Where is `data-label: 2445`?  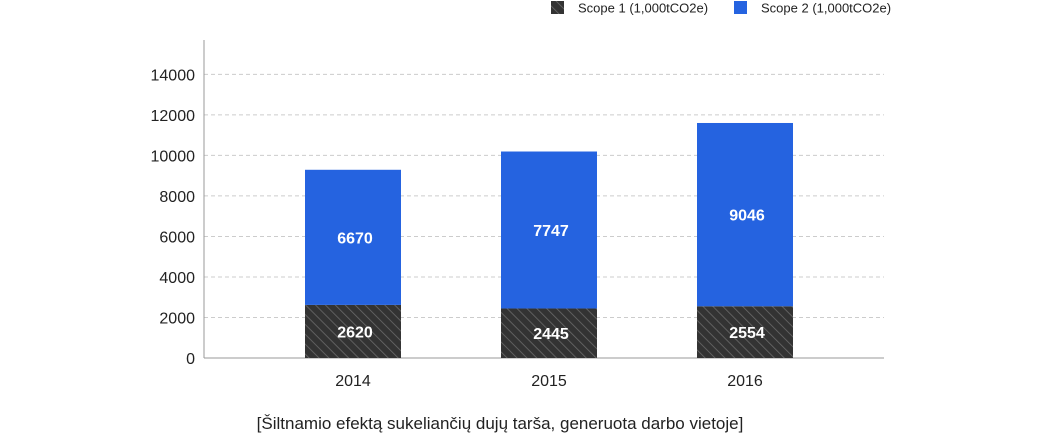
data-label: 2445 is located at coordinates (551, 334).